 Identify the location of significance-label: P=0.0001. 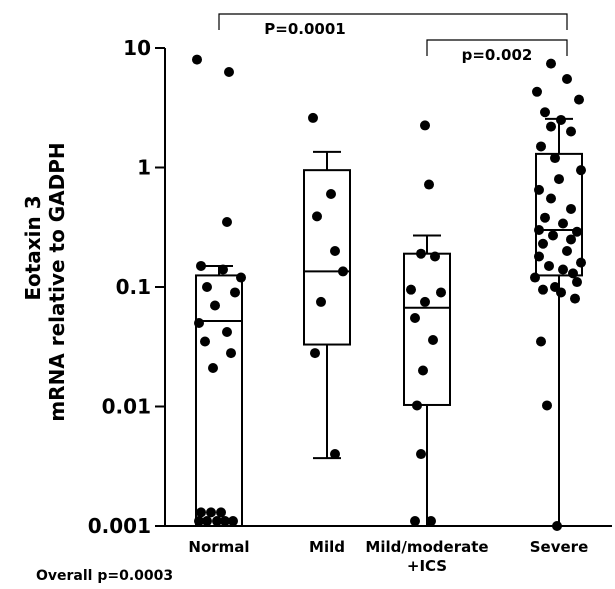
(304, 29).